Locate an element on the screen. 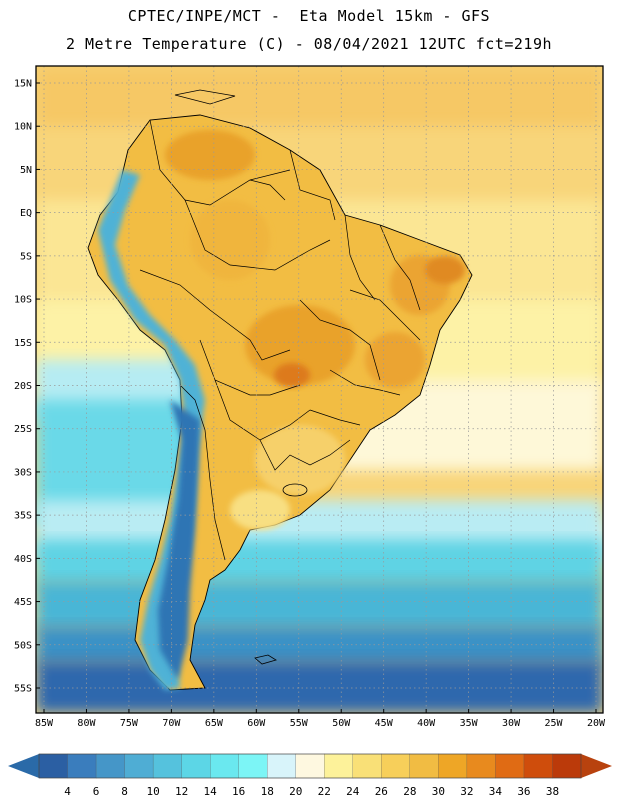  lon-tick-label: 35W is located at coordinates (469, 723).